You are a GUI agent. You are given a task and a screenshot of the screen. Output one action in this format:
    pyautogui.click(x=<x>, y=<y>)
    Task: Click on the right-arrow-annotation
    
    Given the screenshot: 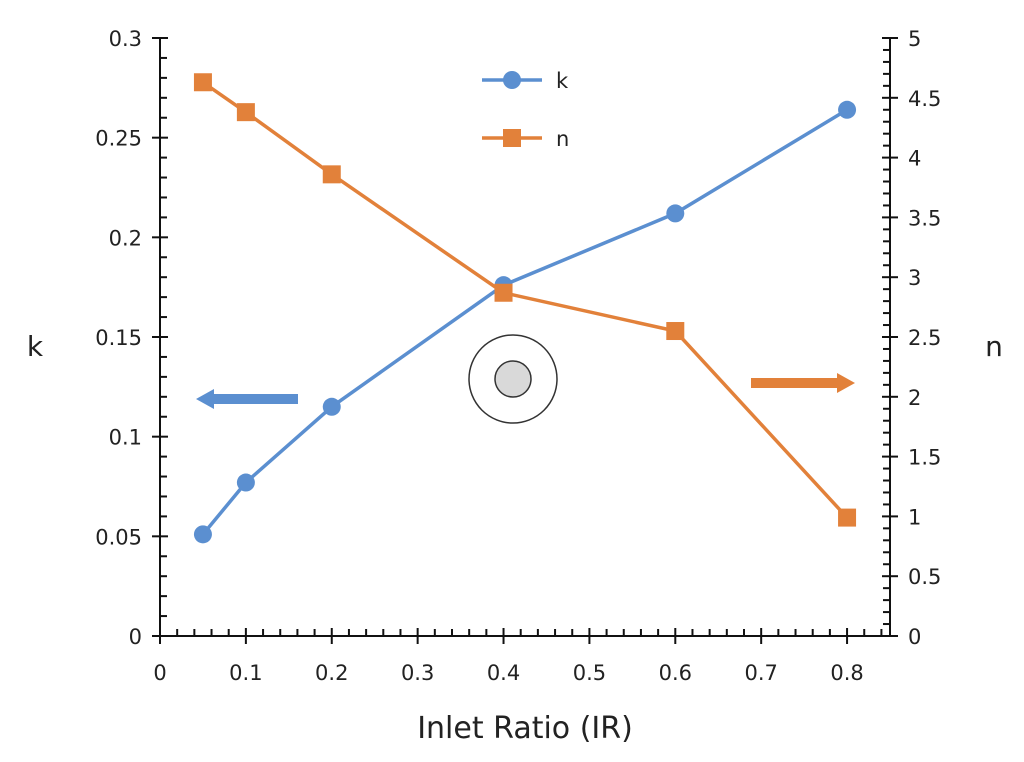 What is the action you would take?
    pyautogui.click(x=803, y=383)
    